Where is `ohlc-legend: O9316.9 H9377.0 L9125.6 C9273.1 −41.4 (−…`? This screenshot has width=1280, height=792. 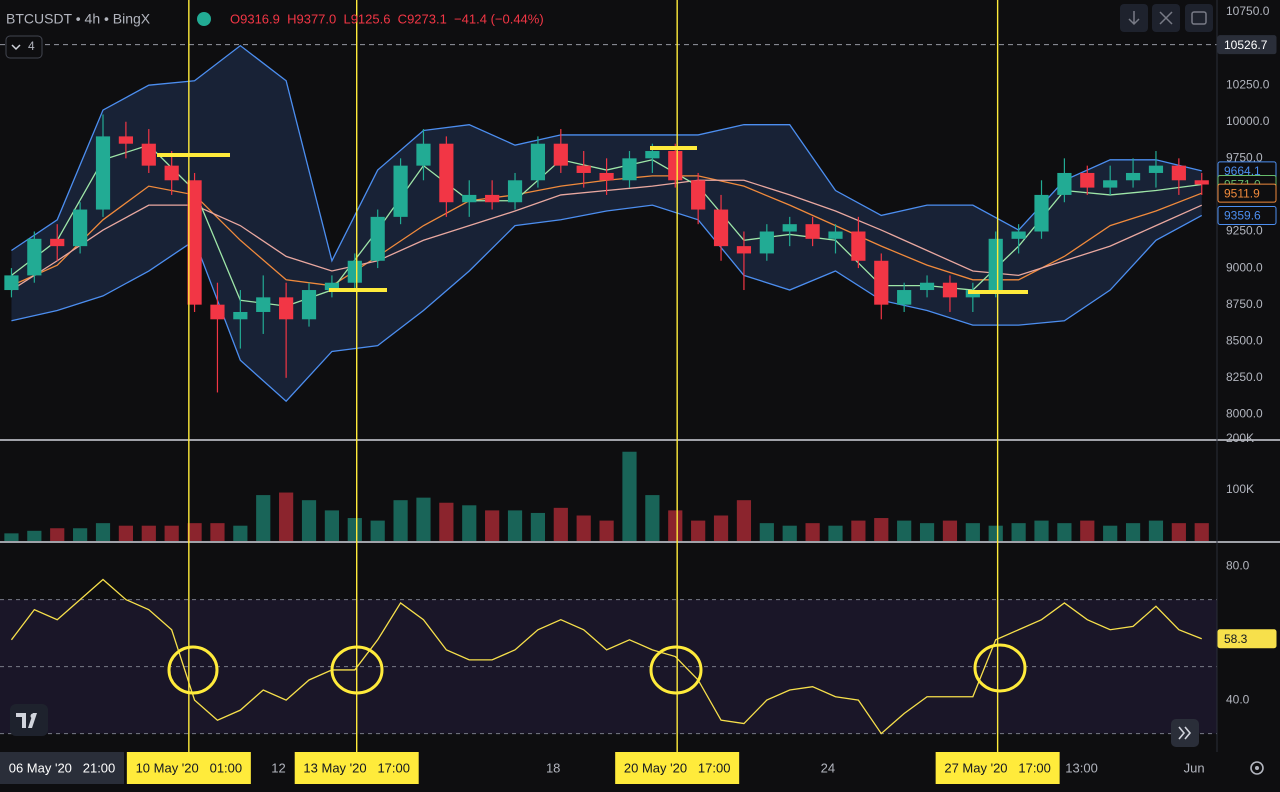 ohlc-legend: O9316.9 H9377.0 L9125.6 C9273.1 −41.4 (−… is located at coordinates (387, 18).